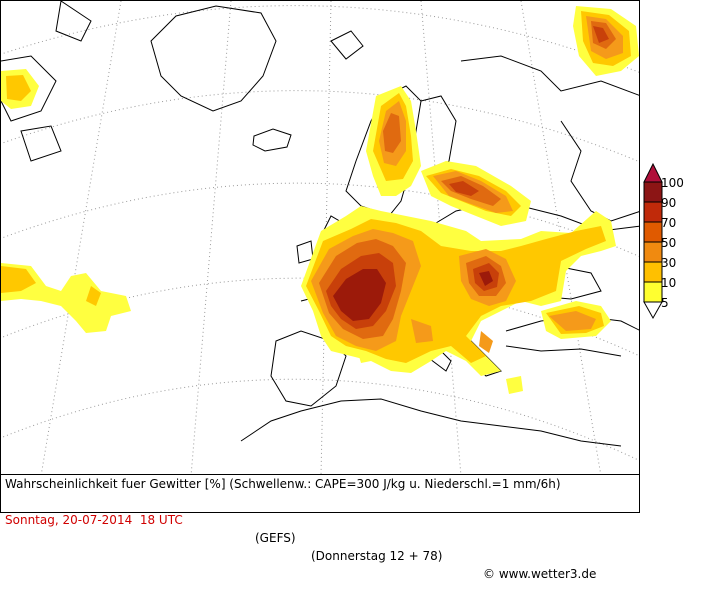 The height and width of the screenshot is (601, 704). Describe the element at coordinates (669, 283) in the screenshot. I see `legend-label-10: 10` at that location.